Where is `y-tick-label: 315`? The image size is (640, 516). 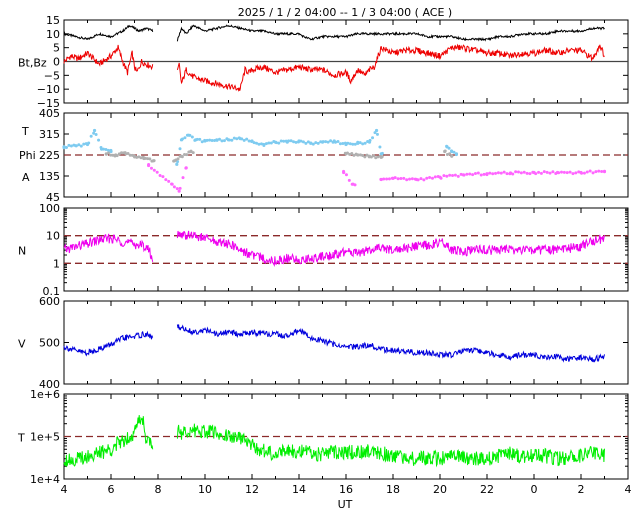
y-tick-label: 315 is located at coordinates (49, 134).